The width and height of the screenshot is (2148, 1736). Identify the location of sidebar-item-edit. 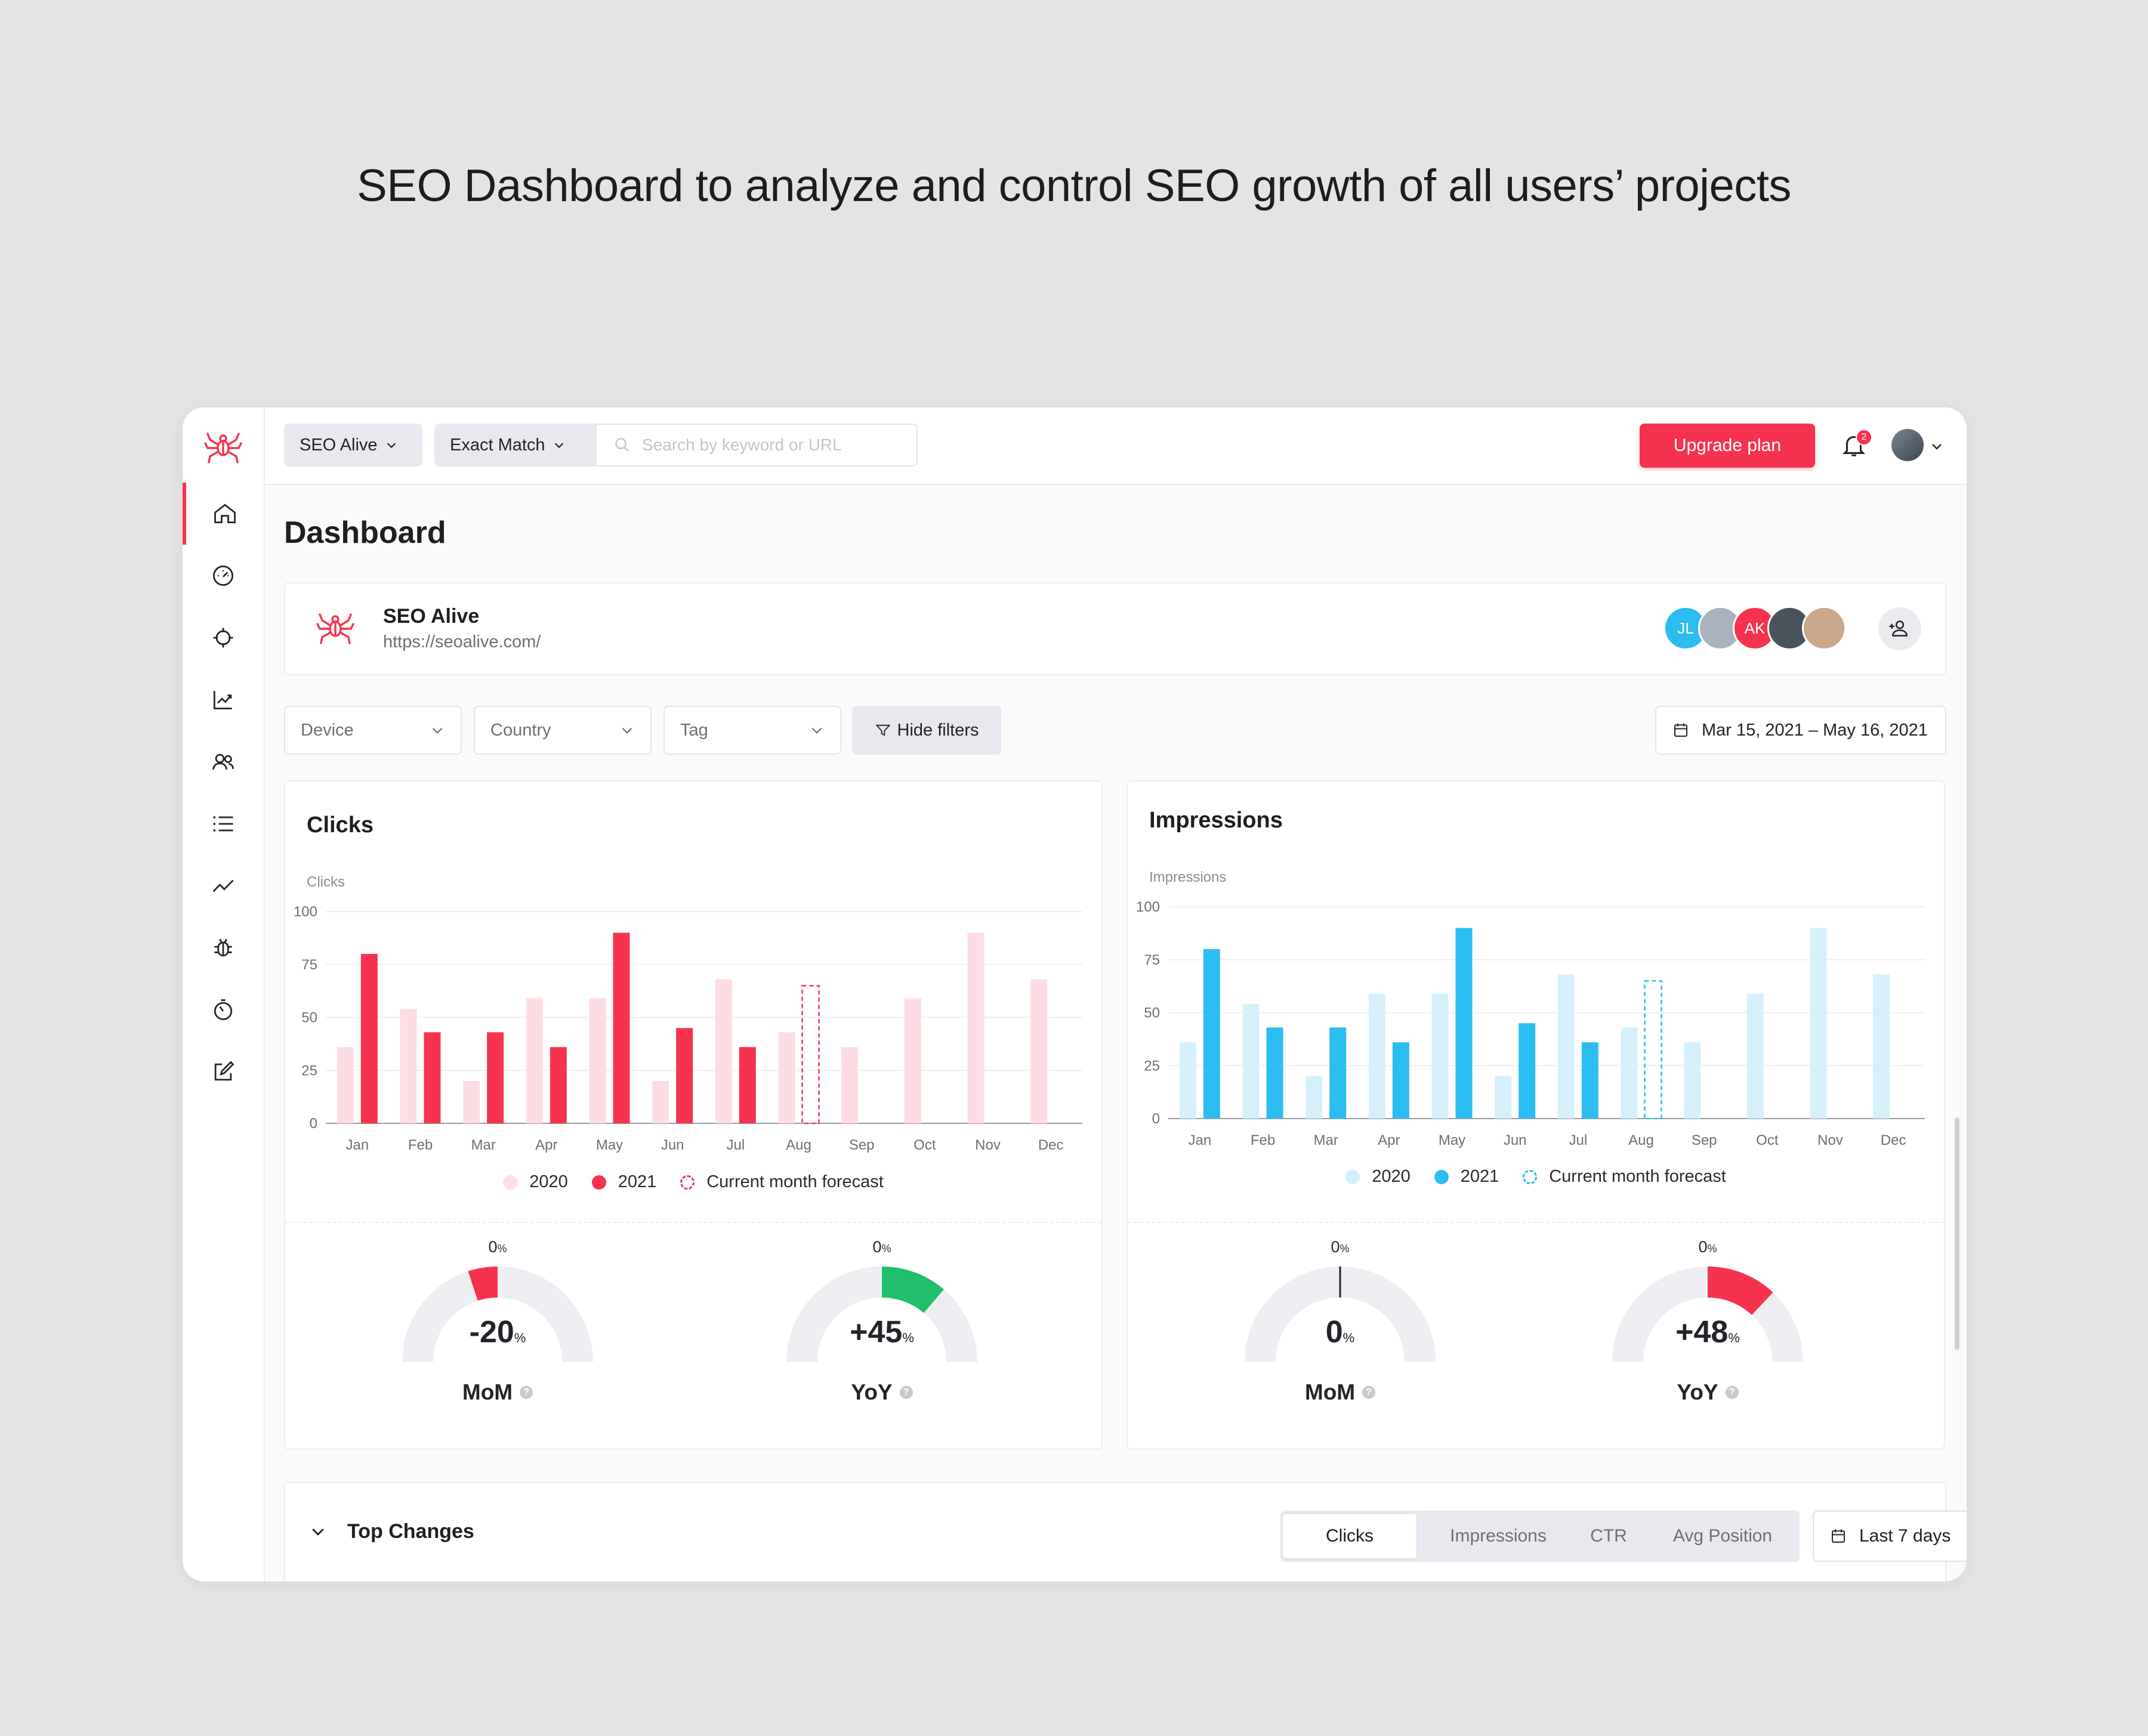
(224, 1072).